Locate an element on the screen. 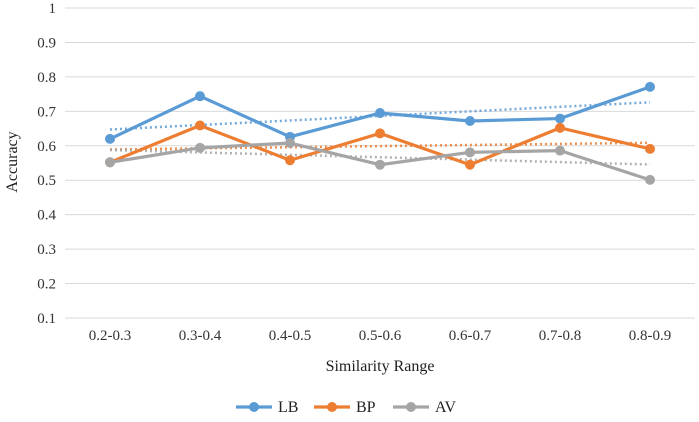  y-tick-label: 0.9 is located at coordinates (46, 43).